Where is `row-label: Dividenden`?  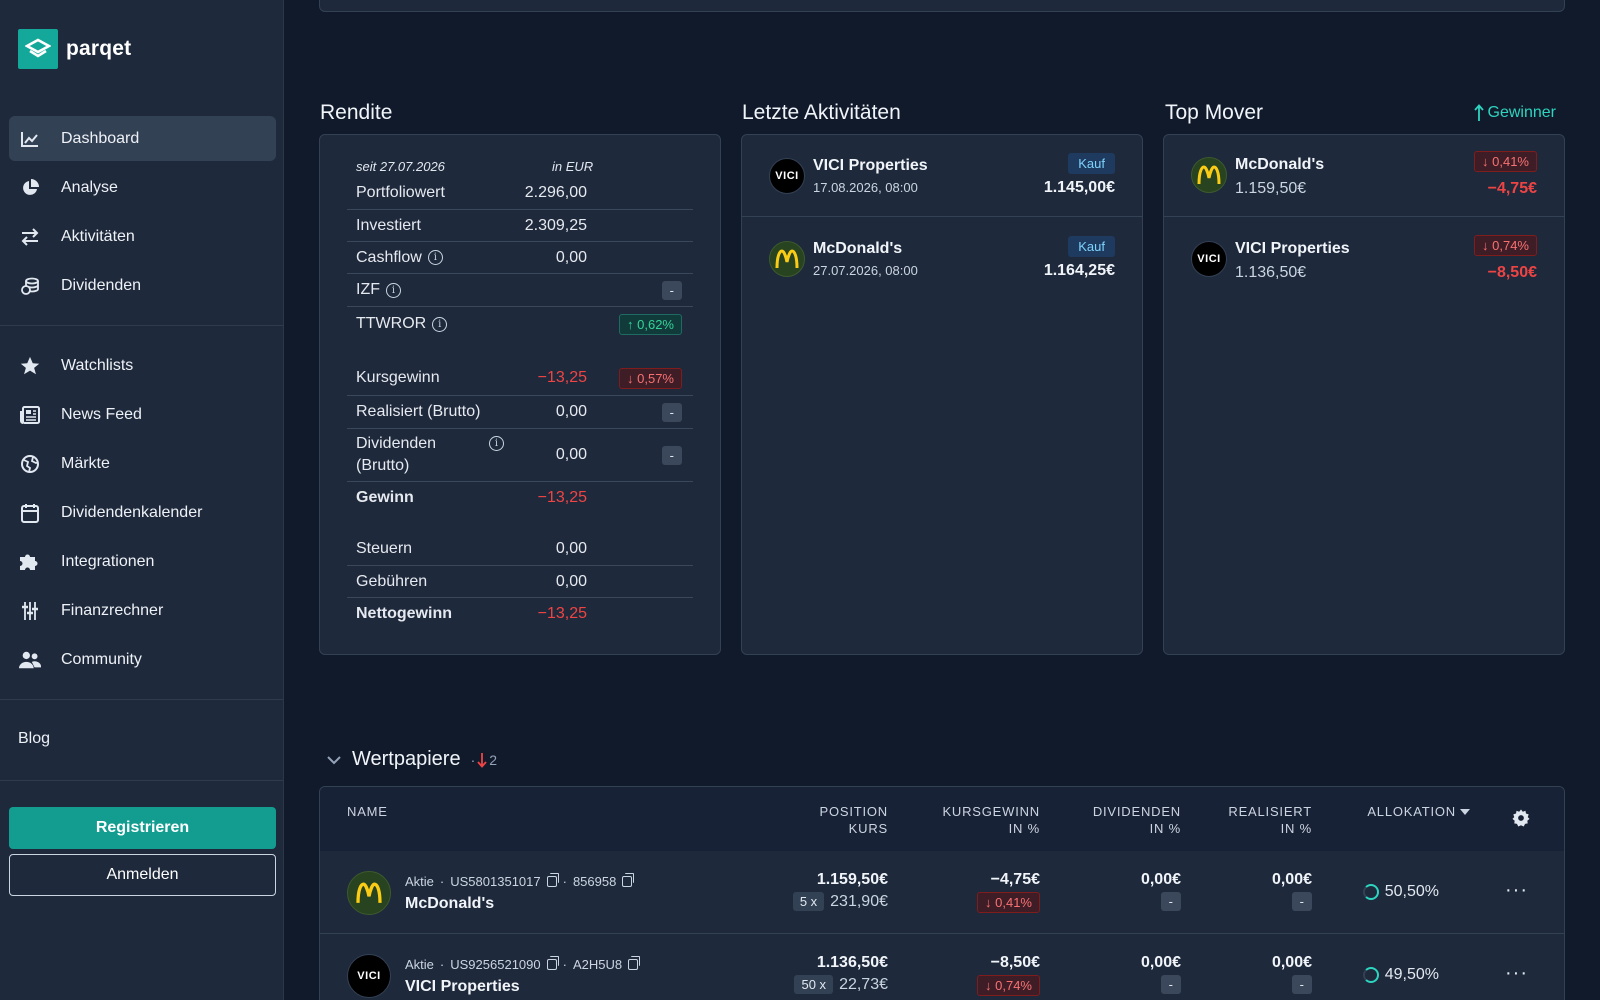
row-label: Dividenden is located at coordinates (396, 443).